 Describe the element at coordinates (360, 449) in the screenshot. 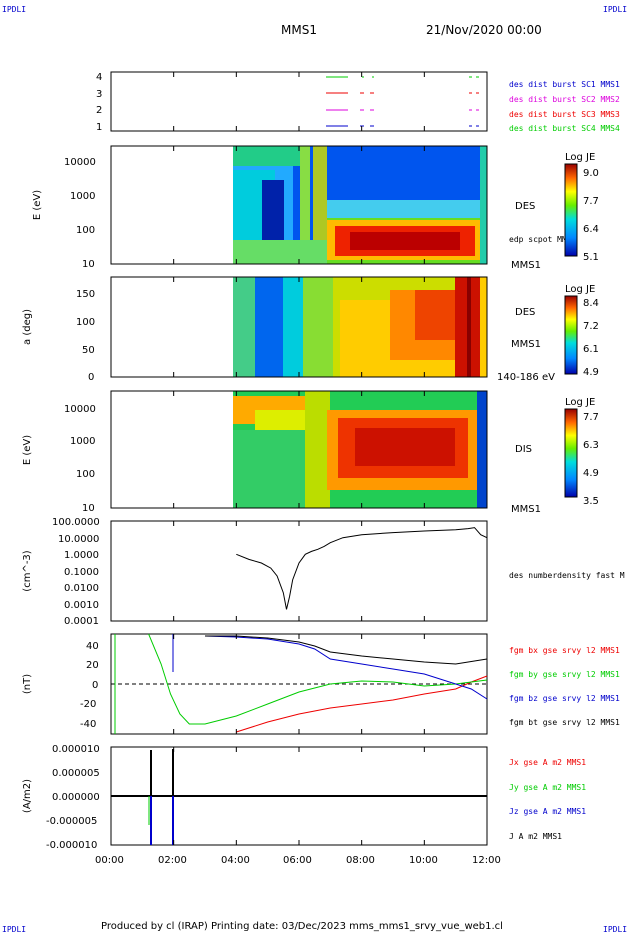

I see `dis-energy-spectrogram` at that location.